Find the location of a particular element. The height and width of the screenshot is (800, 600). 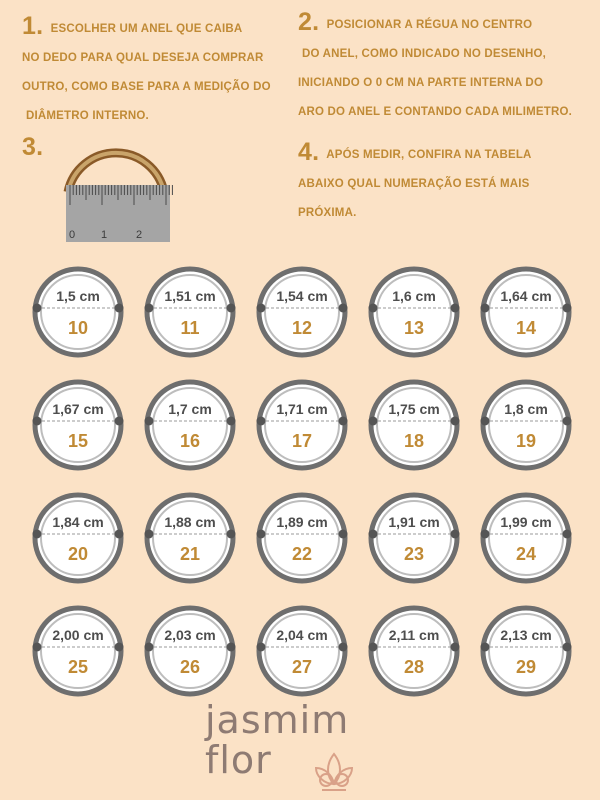

ring-diameter: 1,8 cm is located at coordinates (526, 409).